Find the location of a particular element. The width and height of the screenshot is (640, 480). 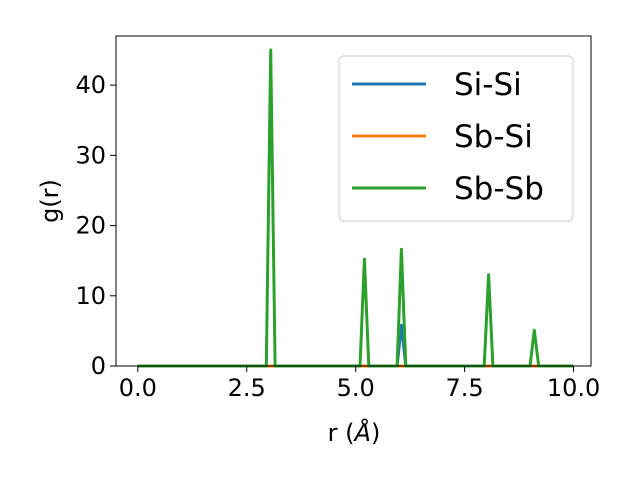

legend-box is located at coordinates (456, 138).